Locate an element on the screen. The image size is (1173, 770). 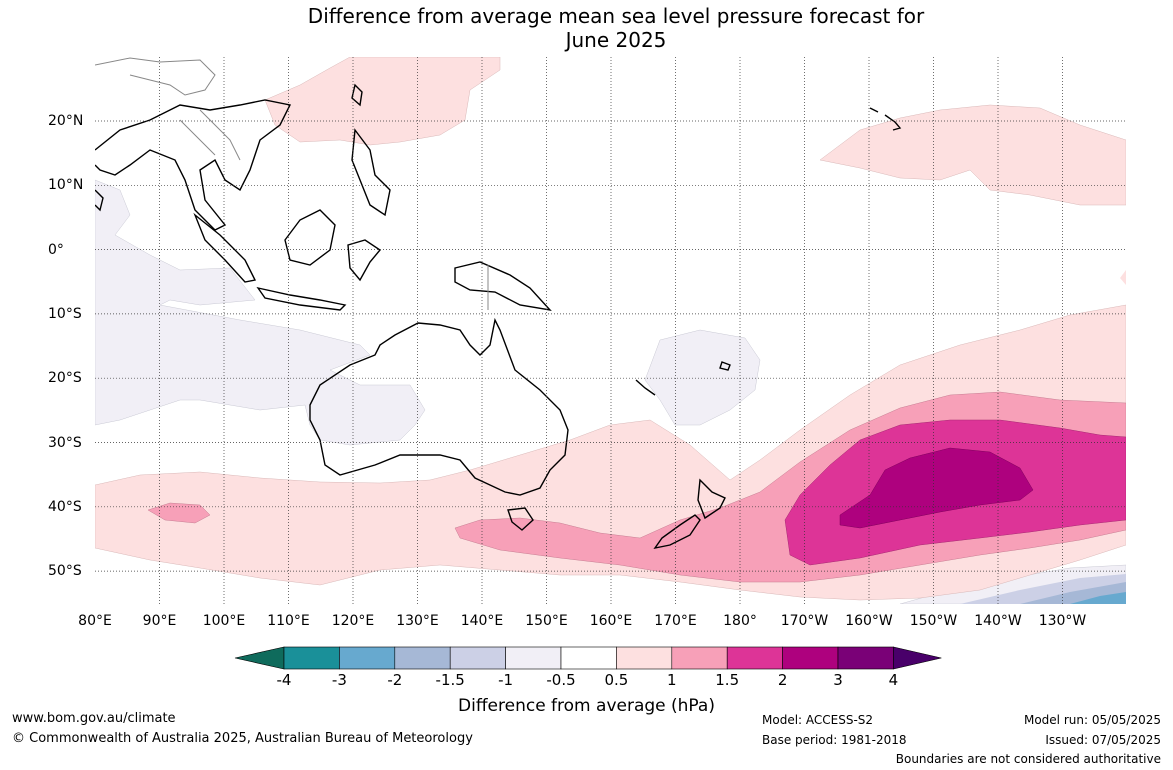
latitude-label: 0° is located at coordinates (56, 249).